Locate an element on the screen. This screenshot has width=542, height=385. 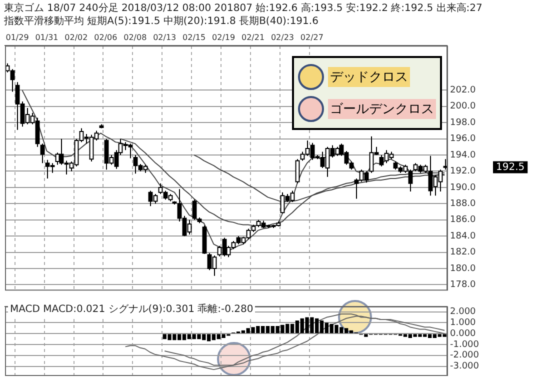
y-tick-label: 1.000 is located at coordinates (463, 323).